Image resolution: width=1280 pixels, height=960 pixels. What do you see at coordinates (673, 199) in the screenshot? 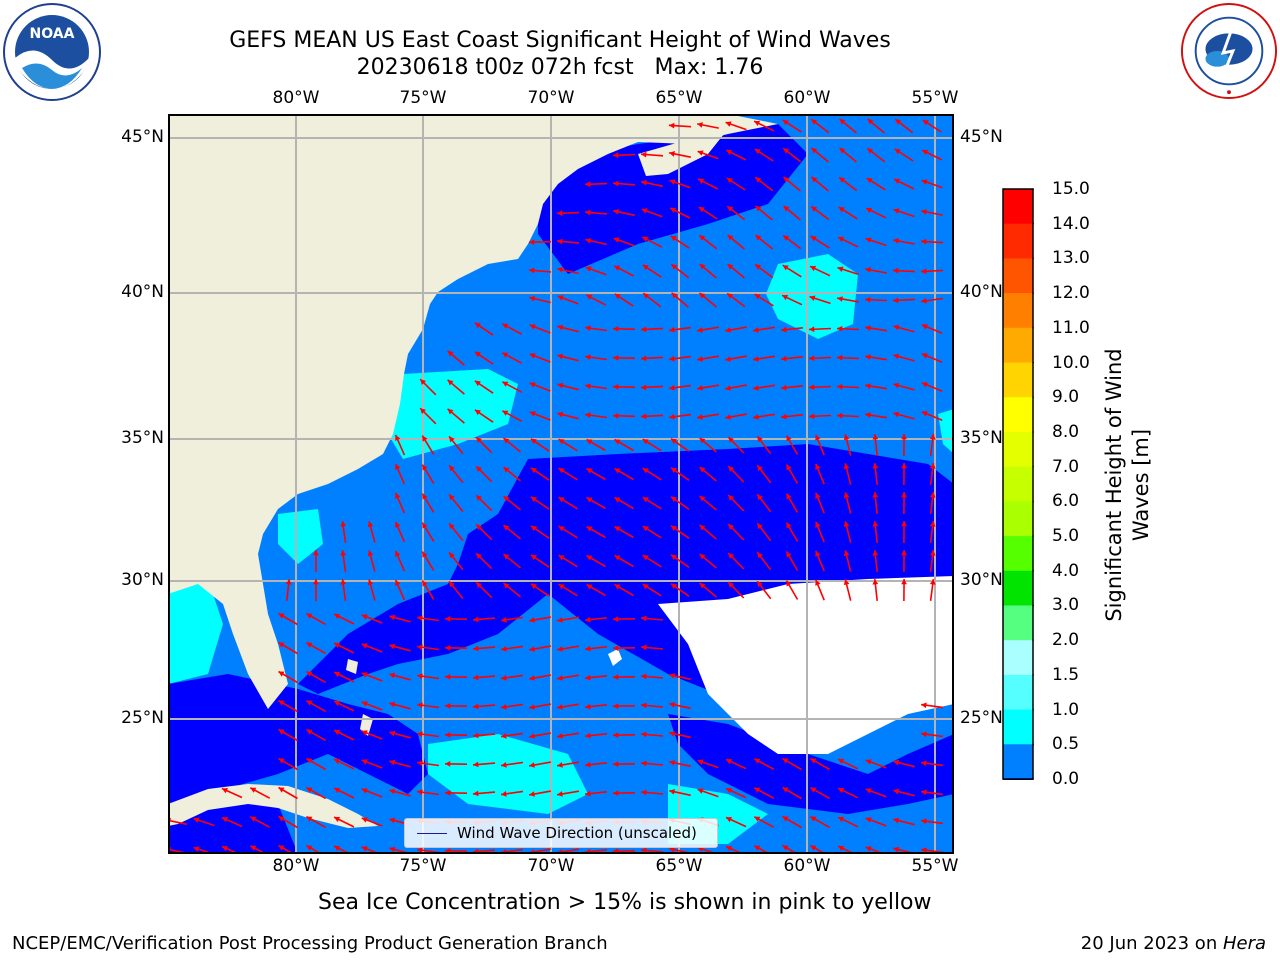
I see `low-wave-region-north` at bounding box center [673, 199].